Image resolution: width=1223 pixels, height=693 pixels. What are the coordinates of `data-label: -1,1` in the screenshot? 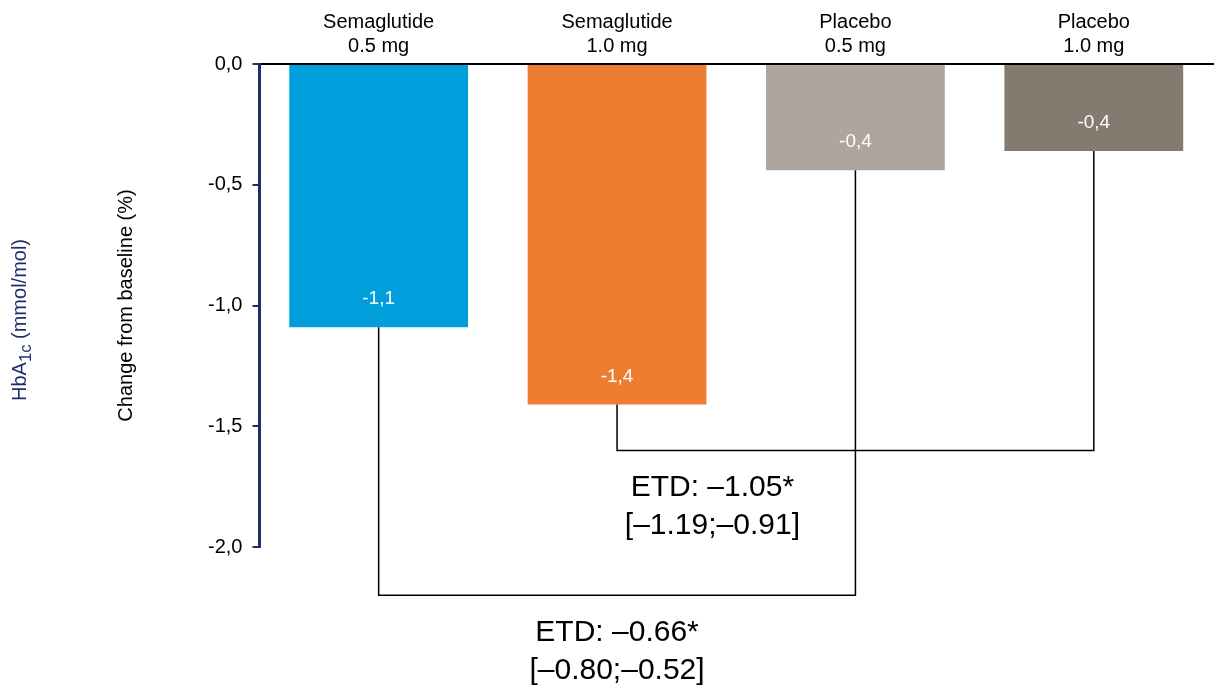 It's located at (379, 298).